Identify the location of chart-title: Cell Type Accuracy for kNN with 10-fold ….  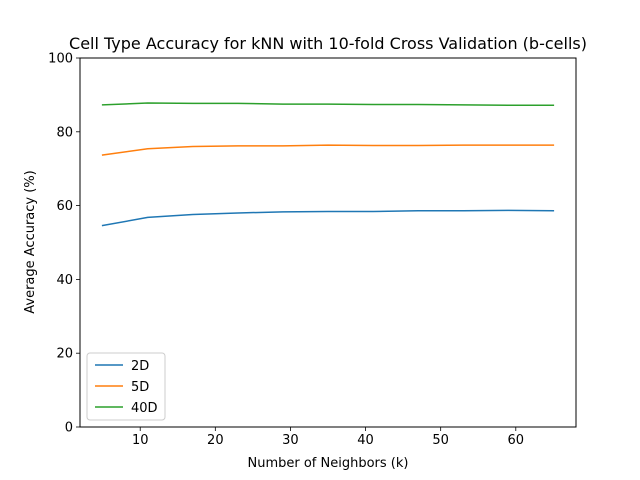
(328, 43).